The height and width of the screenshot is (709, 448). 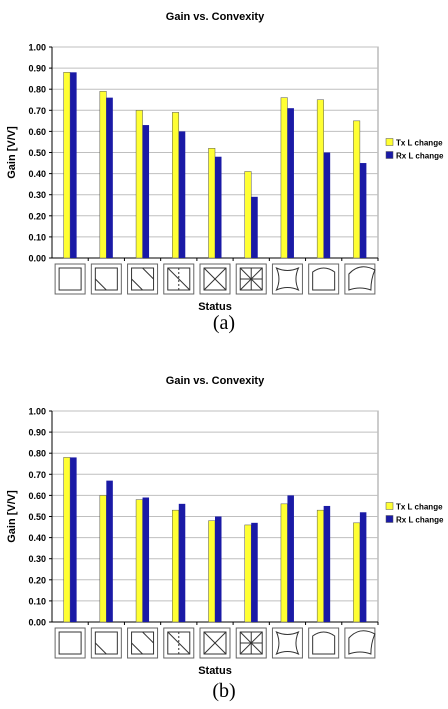 What do you see at coordinates (215, 279) in the screenshot?
I see `fold-diagonals-icon-a` at bounding box center [215, 279].